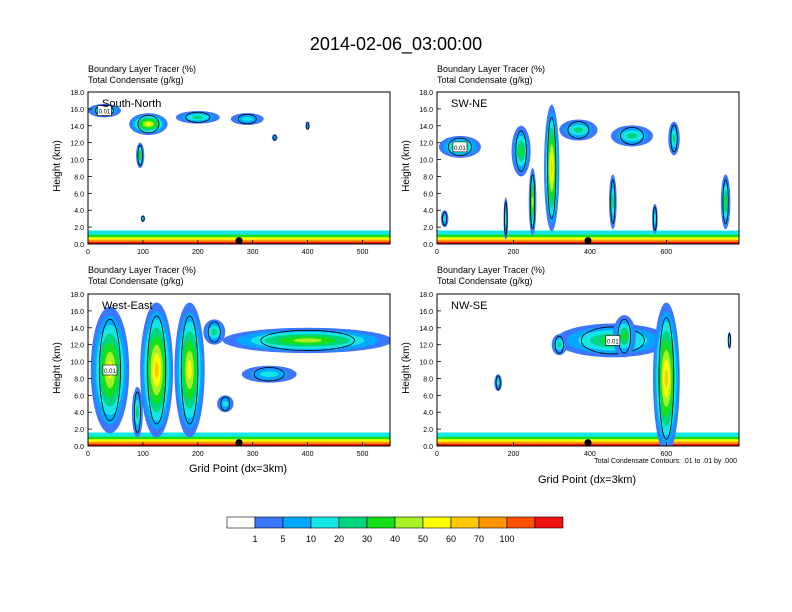 Image resolution: width=792 pixels, height=612 pixels. Describe the element at coordinates (77, 93) in the screenshot. I see `ytick-label: 18.0` at that location.